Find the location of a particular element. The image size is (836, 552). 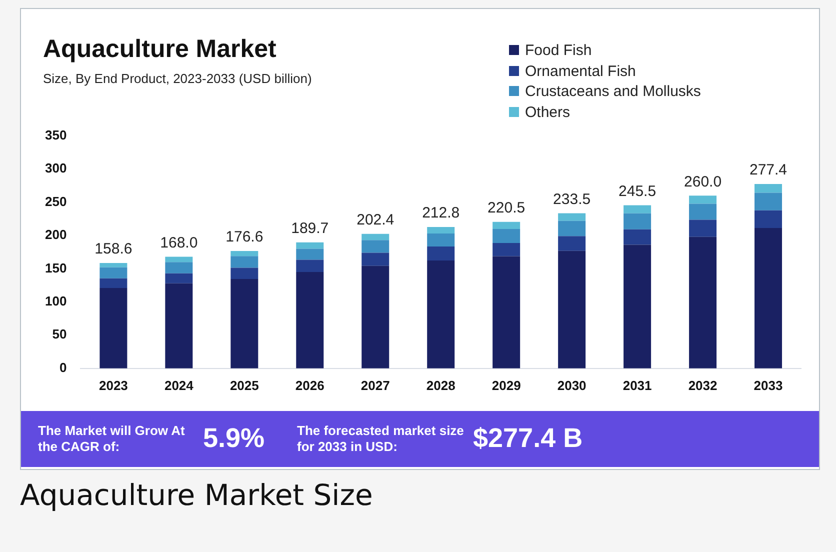

legend-label: Others is located at coordinates (548, 112).